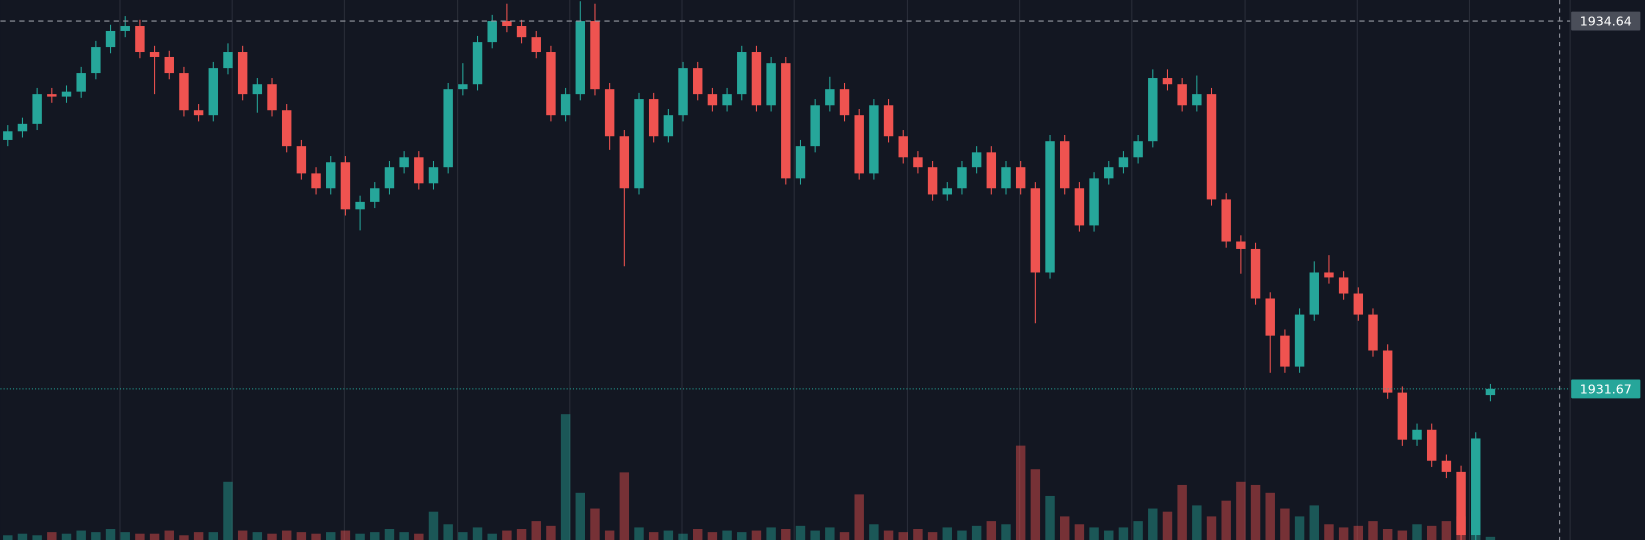 This screenshot has height=540, width=1645. What do you see at coordinates (1606, 21) in the screenshot?
I see `price-label: 1934.64` at bounding box center [1606, 21].